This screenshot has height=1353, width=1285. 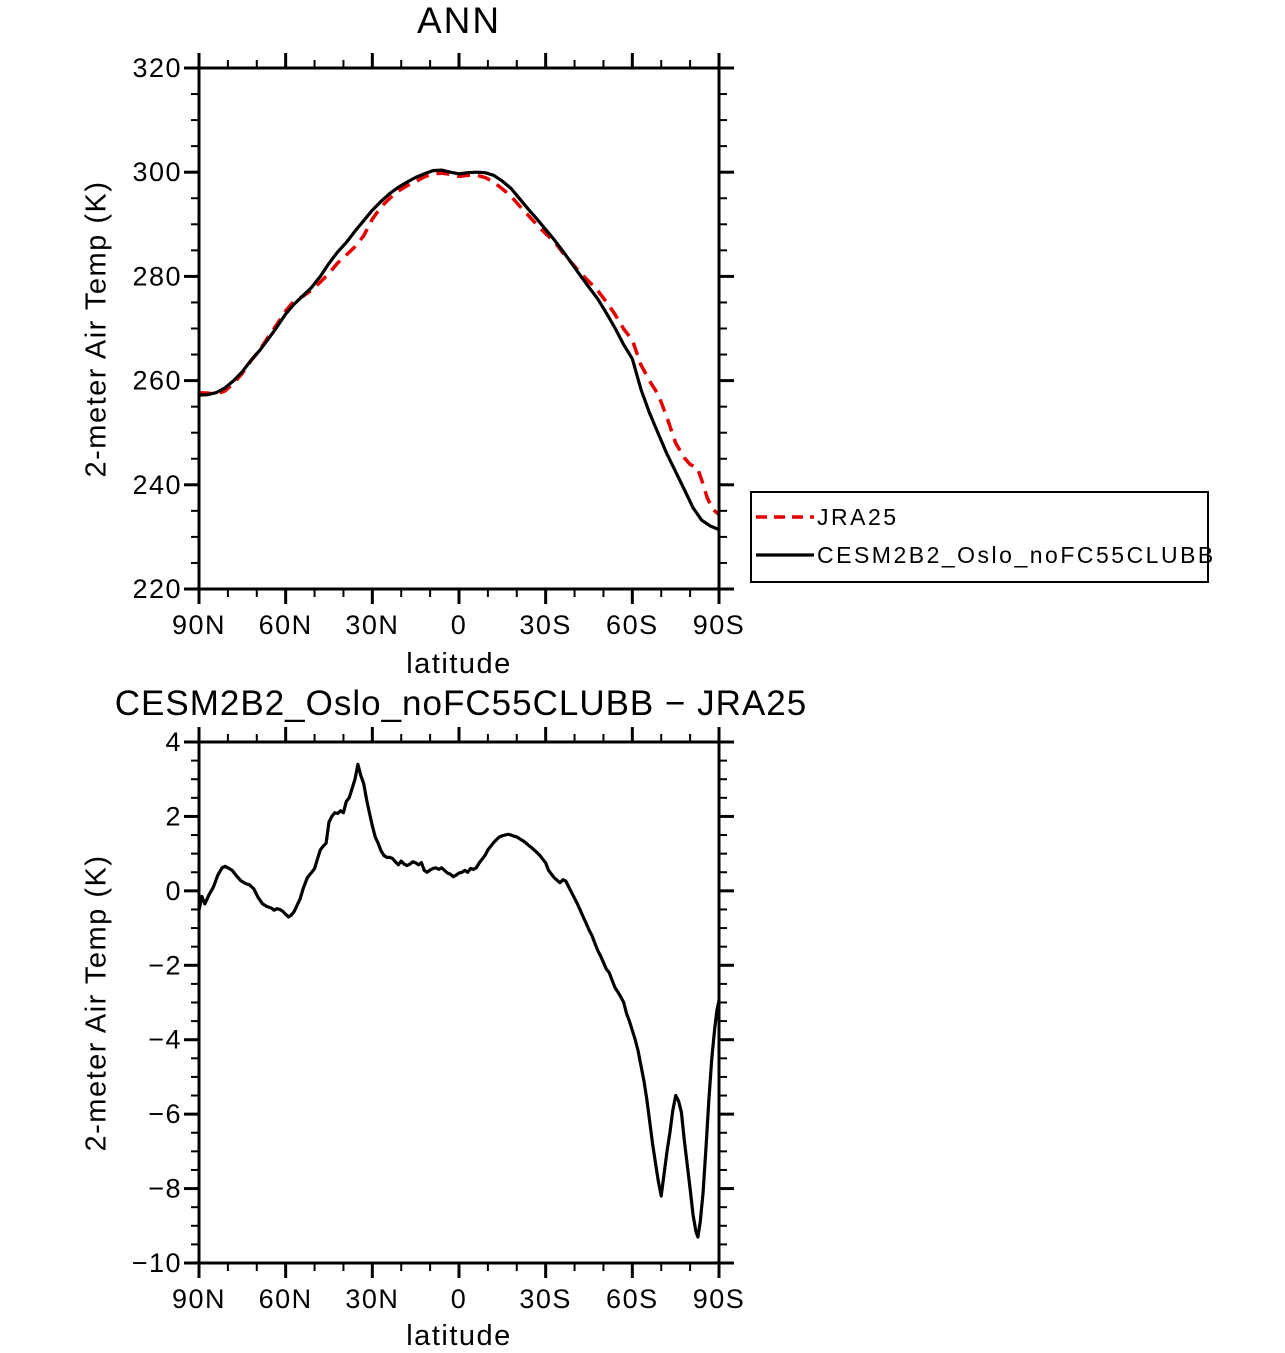 I want to click on series-jra25, so click(x=459, y=343).